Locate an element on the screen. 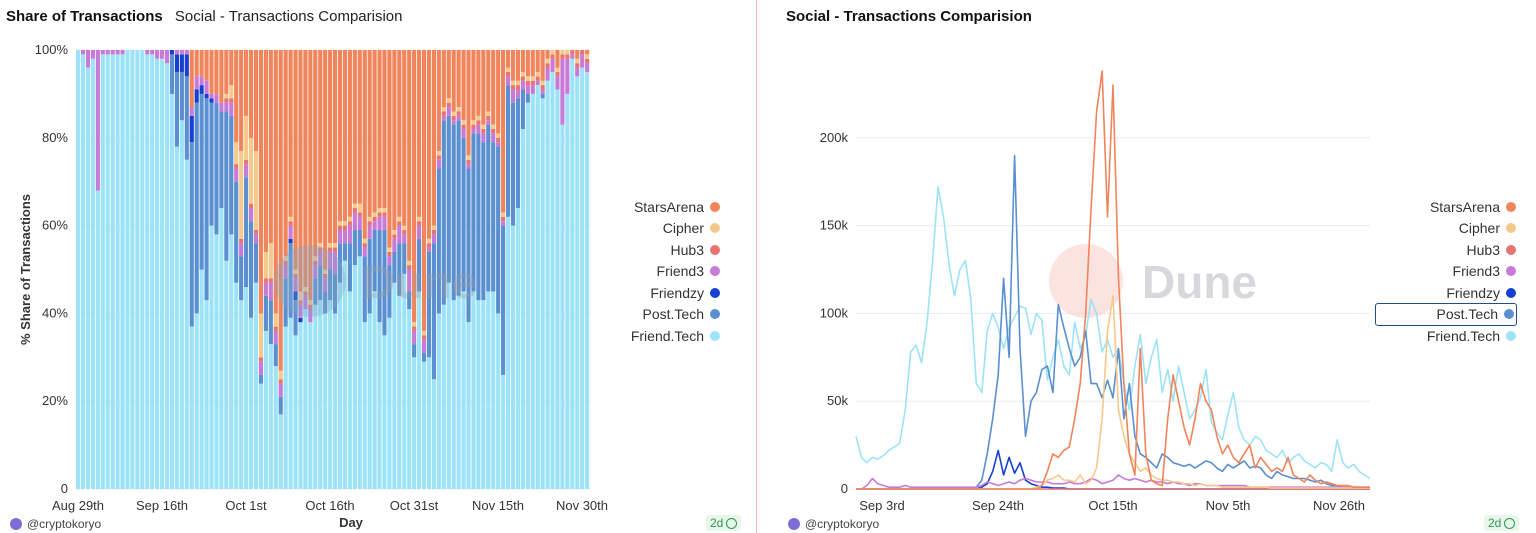 Image resolution: width=1536 pixels, height=533 pixels. watermark-text: Dune is located at coordinates (419, 282).